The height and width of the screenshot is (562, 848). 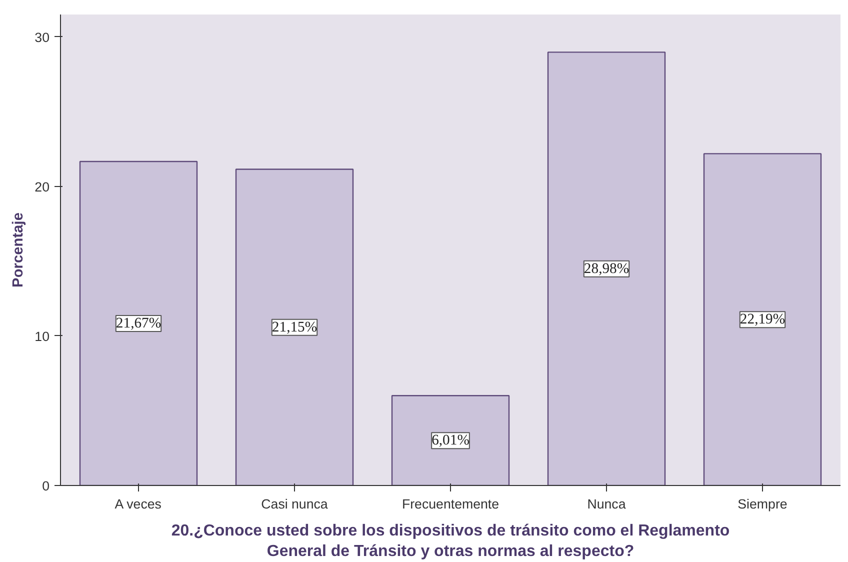 I want to click on x-axis-title: 20.¿Conoce usted sobre los dispositivos de tránsito como el Reglamento General de Tránsito y otras normas al respecto?, so click(x=450, y=541).